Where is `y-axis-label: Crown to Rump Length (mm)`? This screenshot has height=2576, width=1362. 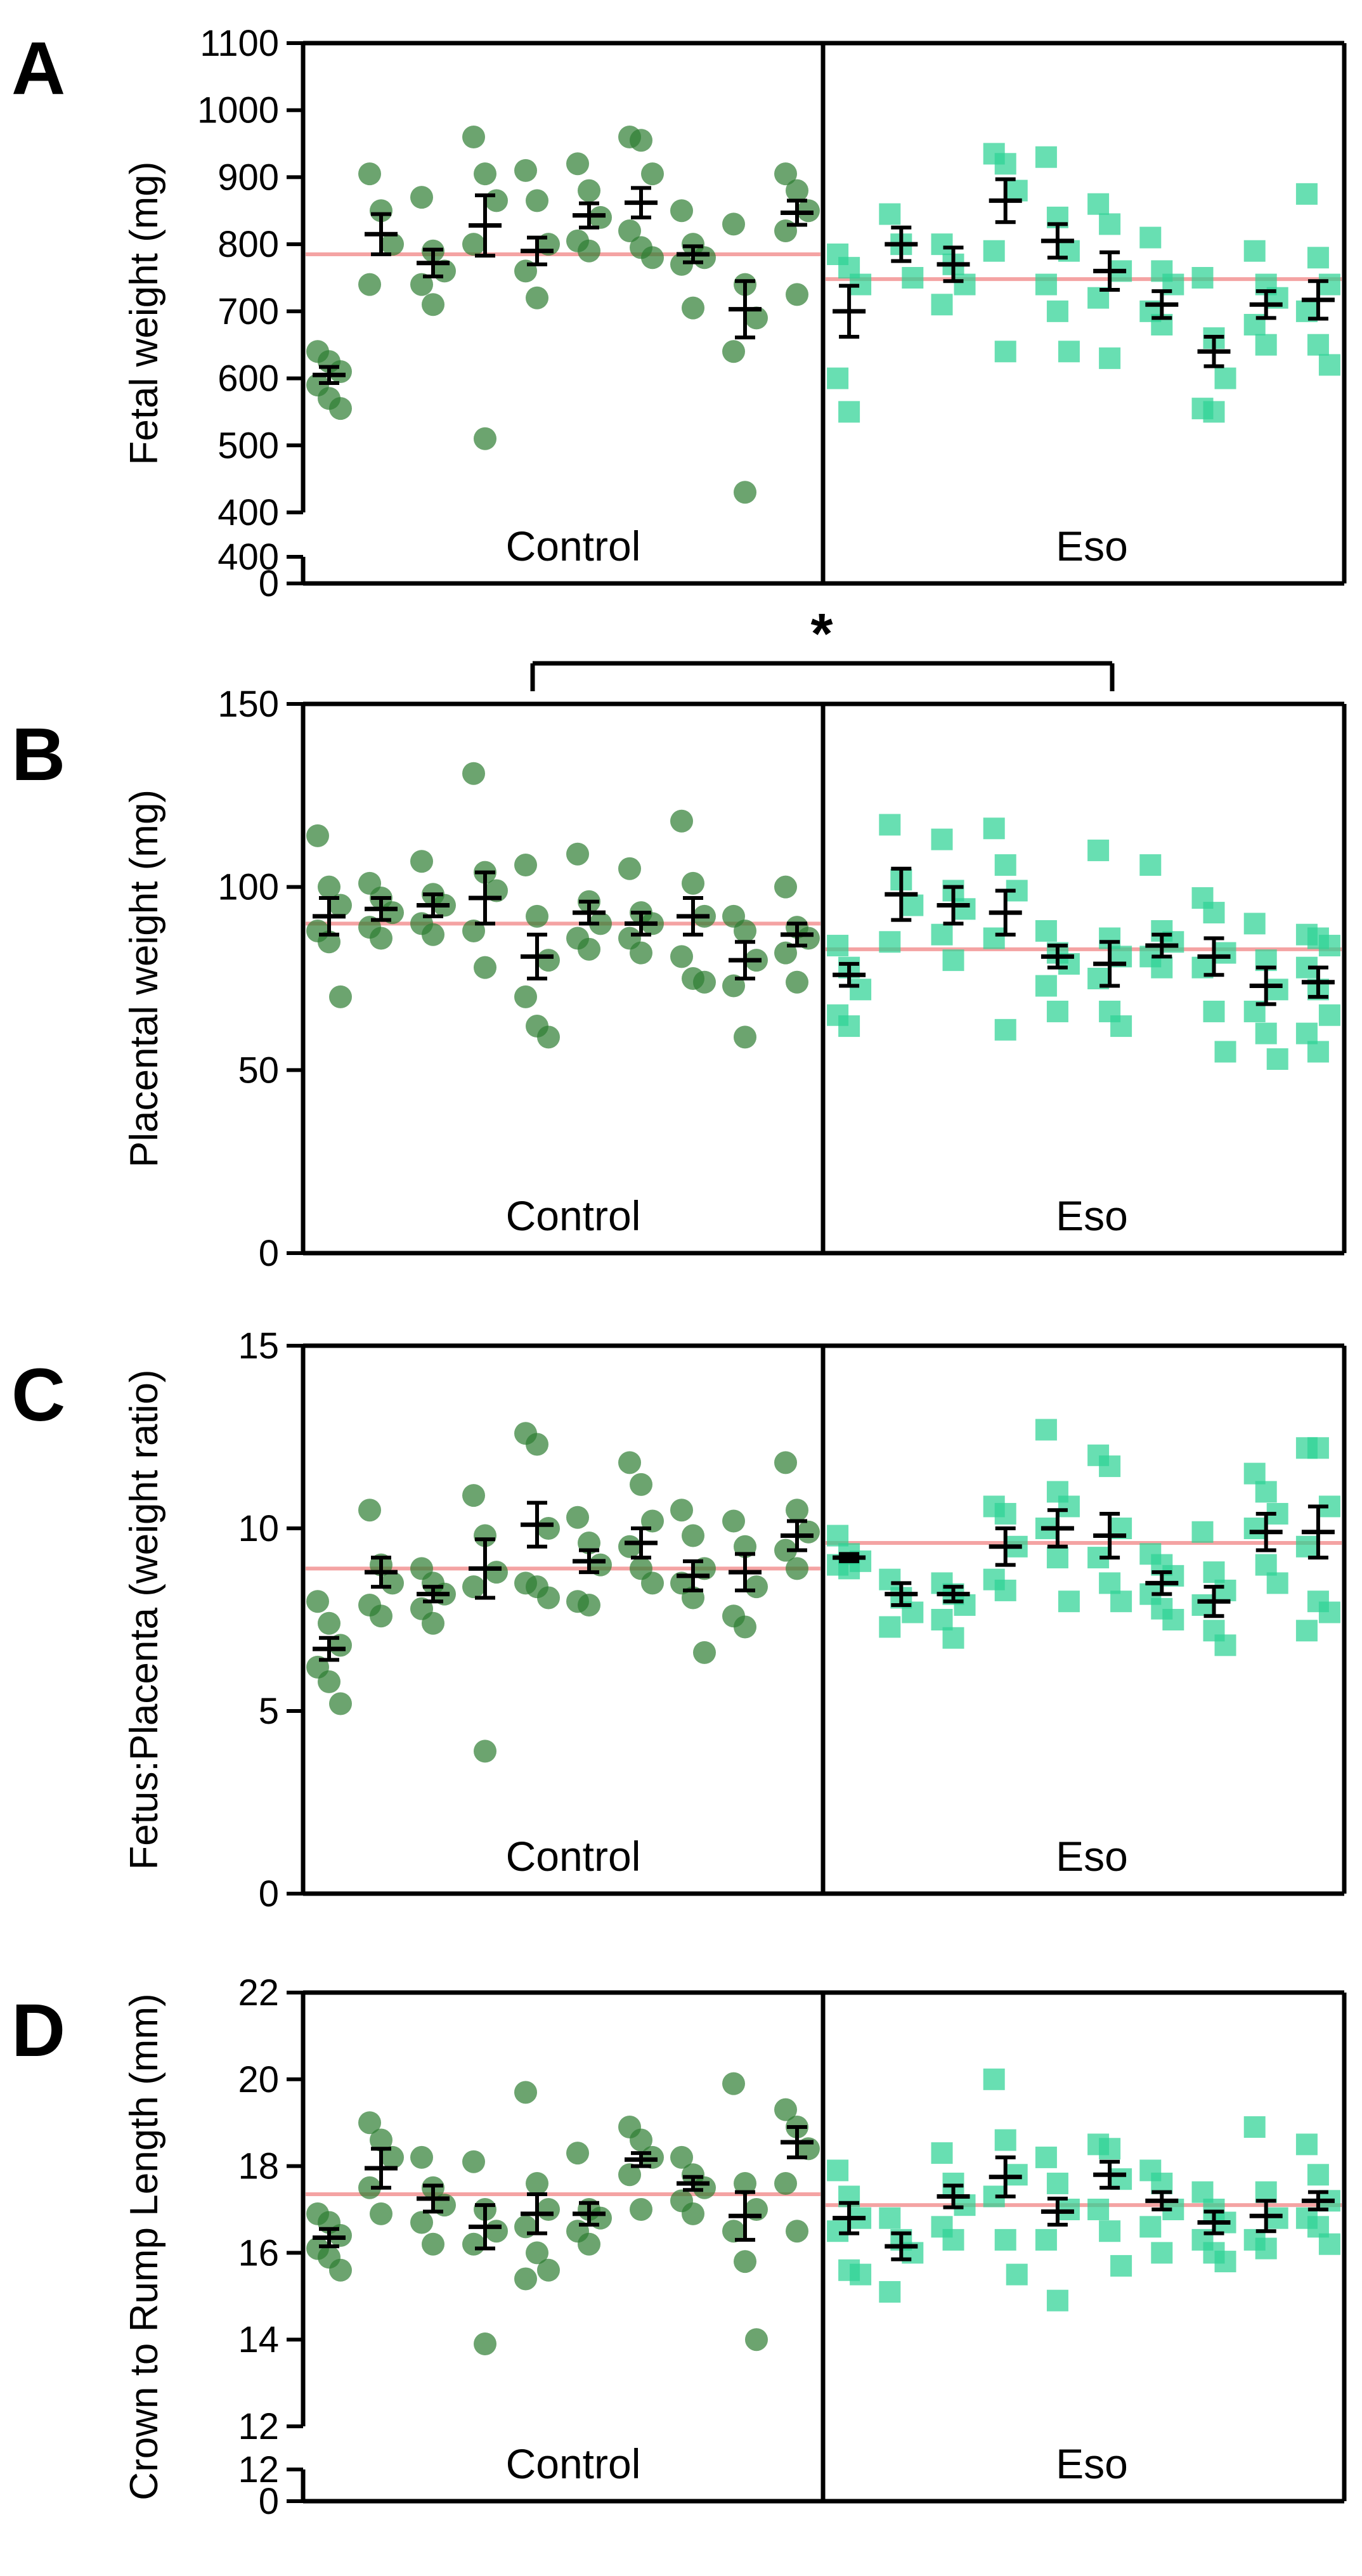
y-axis-label: Crown to Rump Length (mm) is located at coordinates (144, 2247).